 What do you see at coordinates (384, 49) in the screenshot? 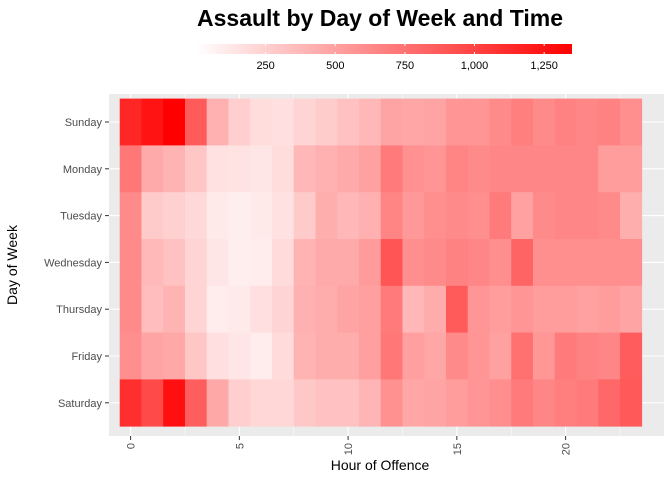
I see `legend-colorbar` at bounding box center [384, 49].